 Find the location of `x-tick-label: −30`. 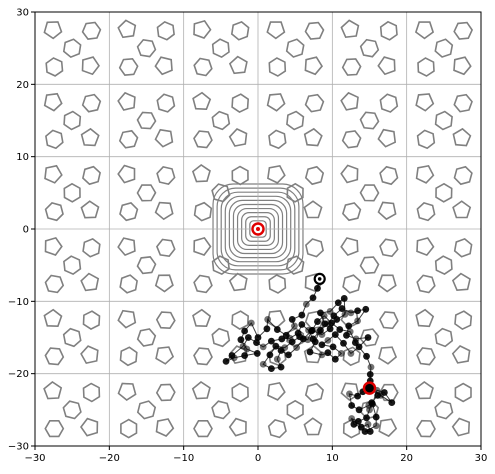

x-tick-label: −30 is located at coordinates (34, 458).